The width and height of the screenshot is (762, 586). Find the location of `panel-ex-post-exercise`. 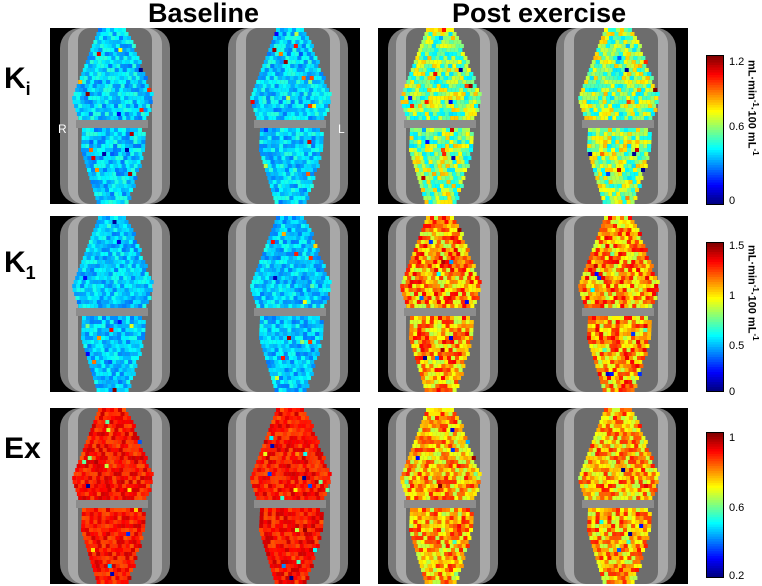

panel-ex-post-exercise is located at coordinates (533, 496).